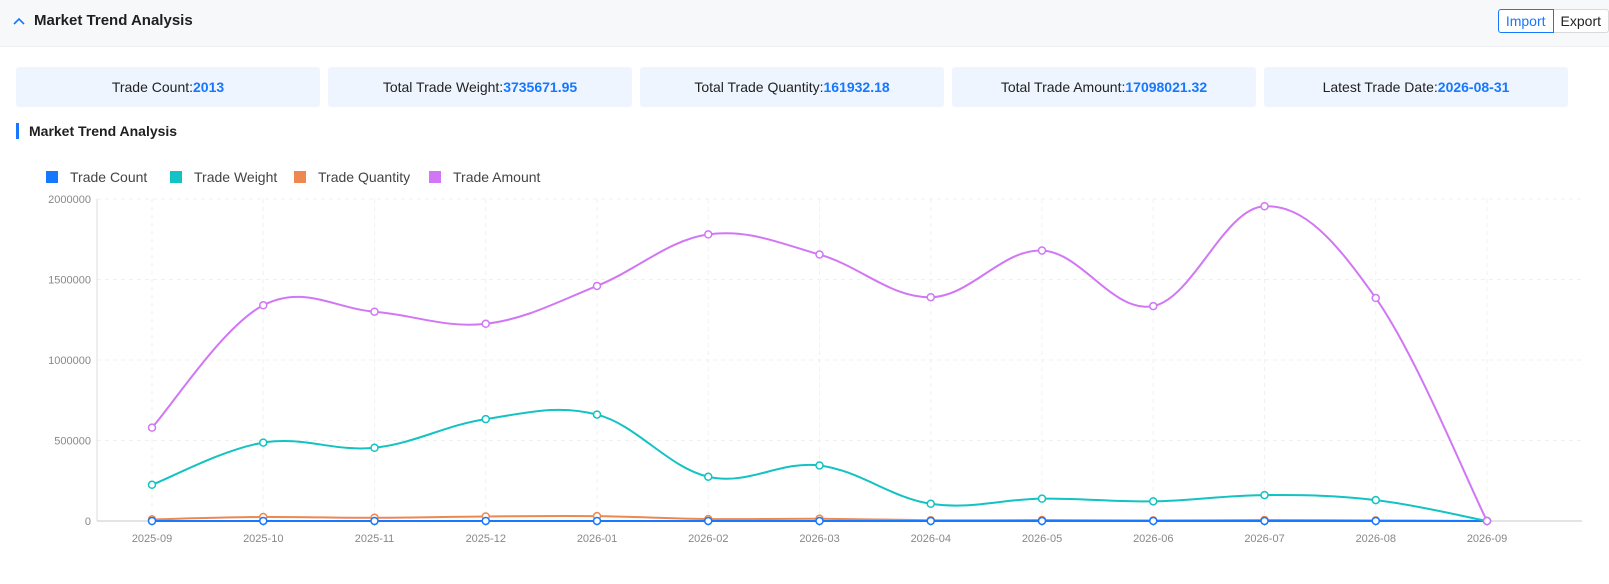 This screenshot has height=584, width=1609. I want to click on y-tick-label: 1500000, so click(69, 281).